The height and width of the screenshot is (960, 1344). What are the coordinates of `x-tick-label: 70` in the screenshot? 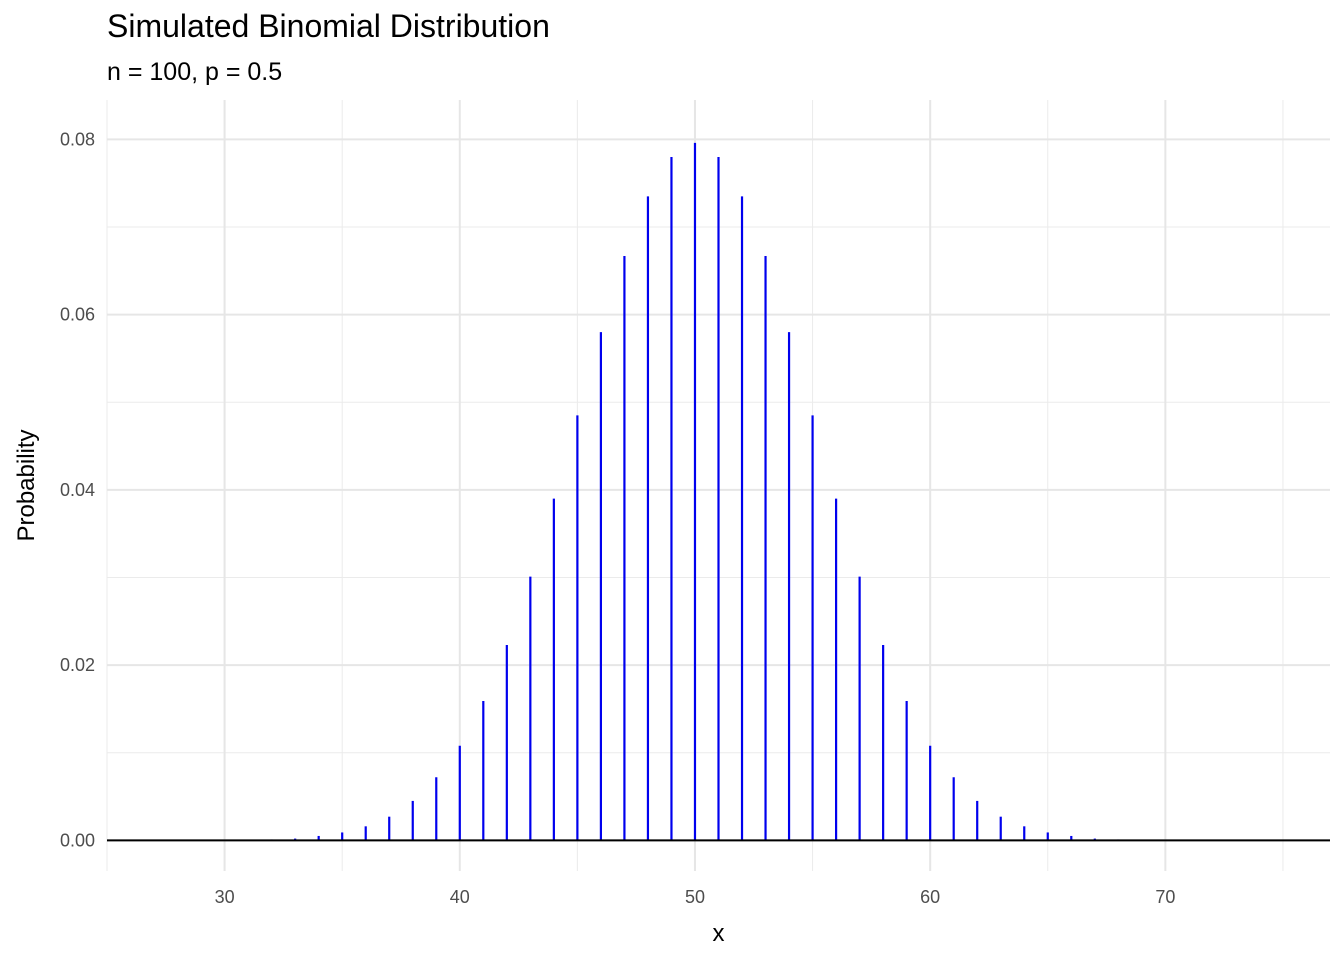 It's located at (1165, 897).